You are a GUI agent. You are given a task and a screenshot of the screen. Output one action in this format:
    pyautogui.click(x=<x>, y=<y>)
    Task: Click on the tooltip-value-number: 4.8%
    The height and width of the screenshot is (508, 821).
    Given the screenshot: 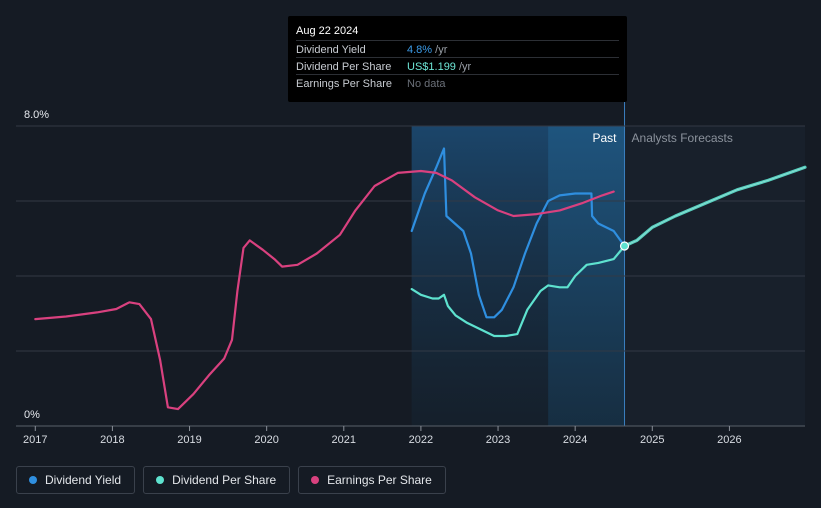 What is the action you would take?
    pyautogui.click(x=420, y=50)
    